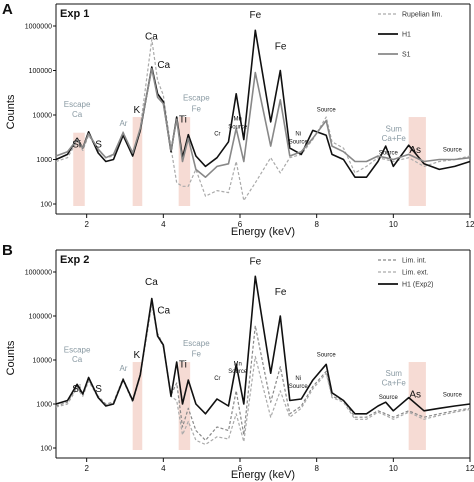 The image size is (474, 482). What do you see at coordinates (7, 9) in the screenshot?
I see `panel-letter: A` at bounding box center [7, 9].